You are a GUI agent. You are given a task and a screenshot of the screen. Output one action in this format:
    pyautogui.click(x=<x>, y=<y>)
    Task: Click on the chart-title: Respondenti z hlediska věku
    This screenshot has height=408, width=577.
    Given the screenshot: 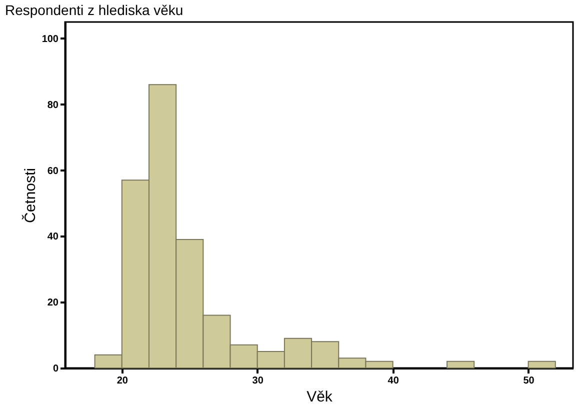 What is the action you would take?
    pyautogui.click(x=94, y=10)
    